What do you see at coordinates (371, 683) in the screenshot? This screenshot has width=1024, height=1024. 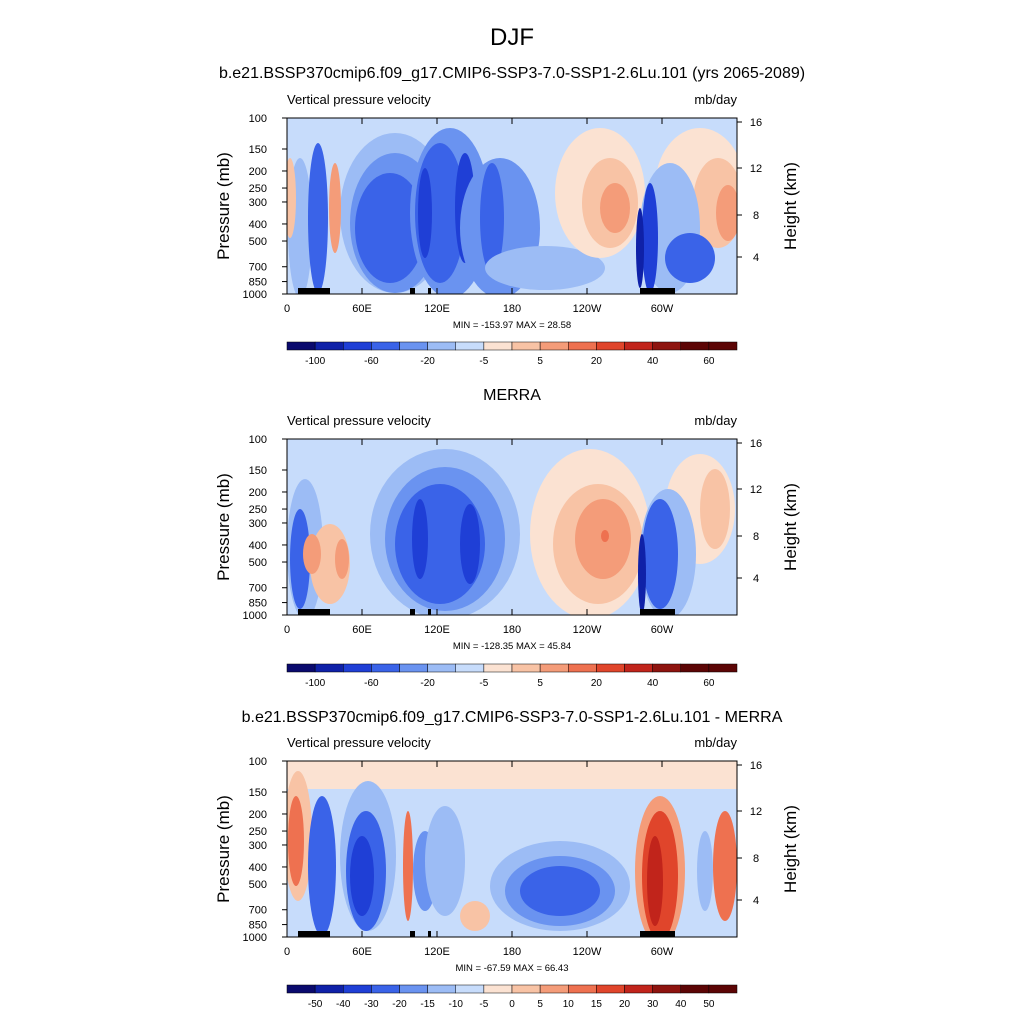 I see `colorbar-label: -60` at bounding box center [371, 683].